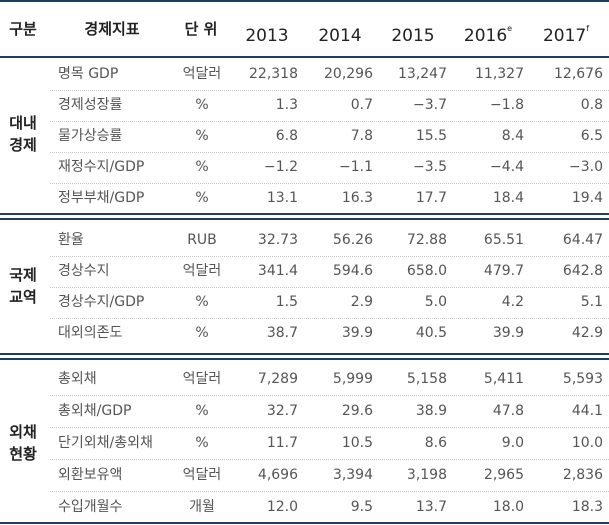 This screenshot has height=525, width=609. I want to click on cell-2016: 9.0, so click(512, 443).